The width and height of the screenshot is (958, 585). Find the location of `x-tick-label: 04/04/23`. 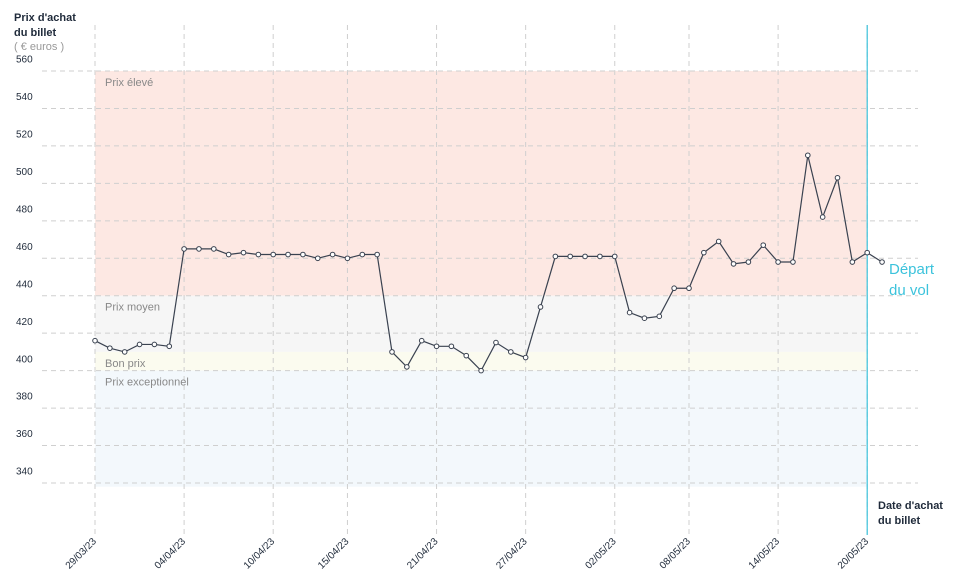

x-tick-label: 04/04/23 is located at coordinates (171, 554).